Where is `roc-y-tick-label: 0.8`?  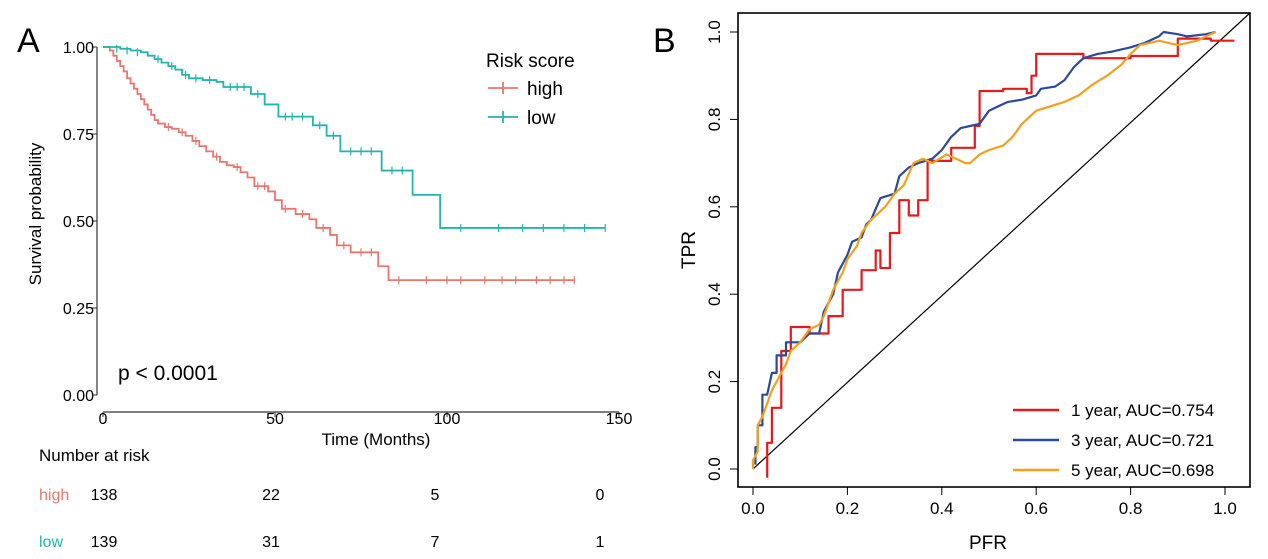 roc-y-tick-label: 0.8 is located at coordinates (714, 120).